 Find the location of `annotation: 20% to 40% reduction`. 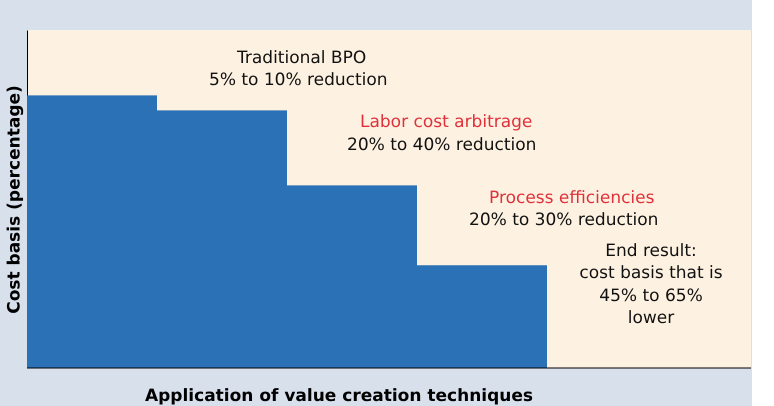

annotation: 20% to 40% reduction is located at coordinates (441, 145).